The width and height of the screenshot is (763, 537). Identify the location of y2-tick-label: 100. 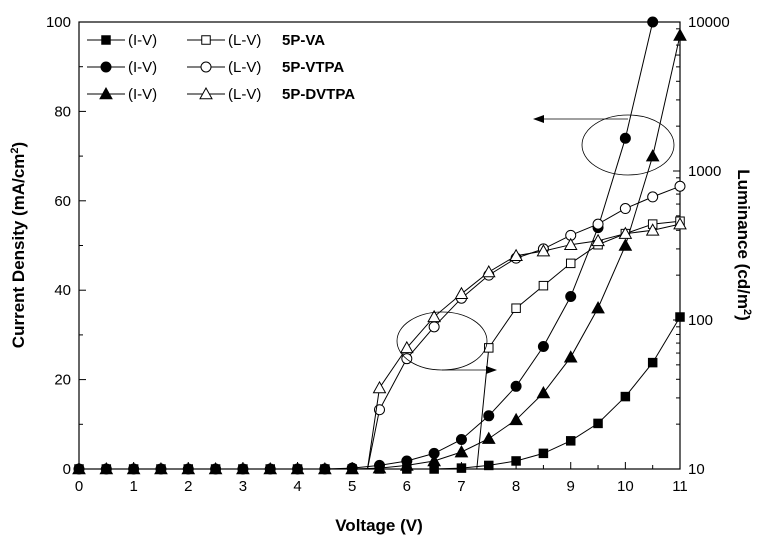
(700, 320).